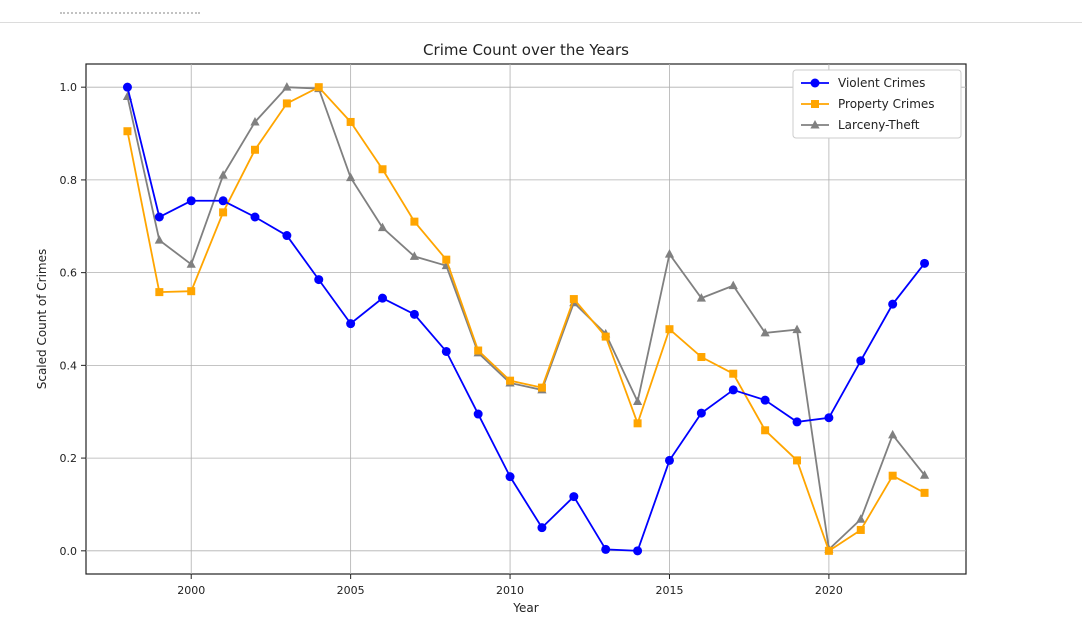 The width and height of the screenshot is (1082, 626). Describe the element at coordinates (42, 319) in the screenshot. I see `y-axis-label: Scaled Count of Crimes` at that location.